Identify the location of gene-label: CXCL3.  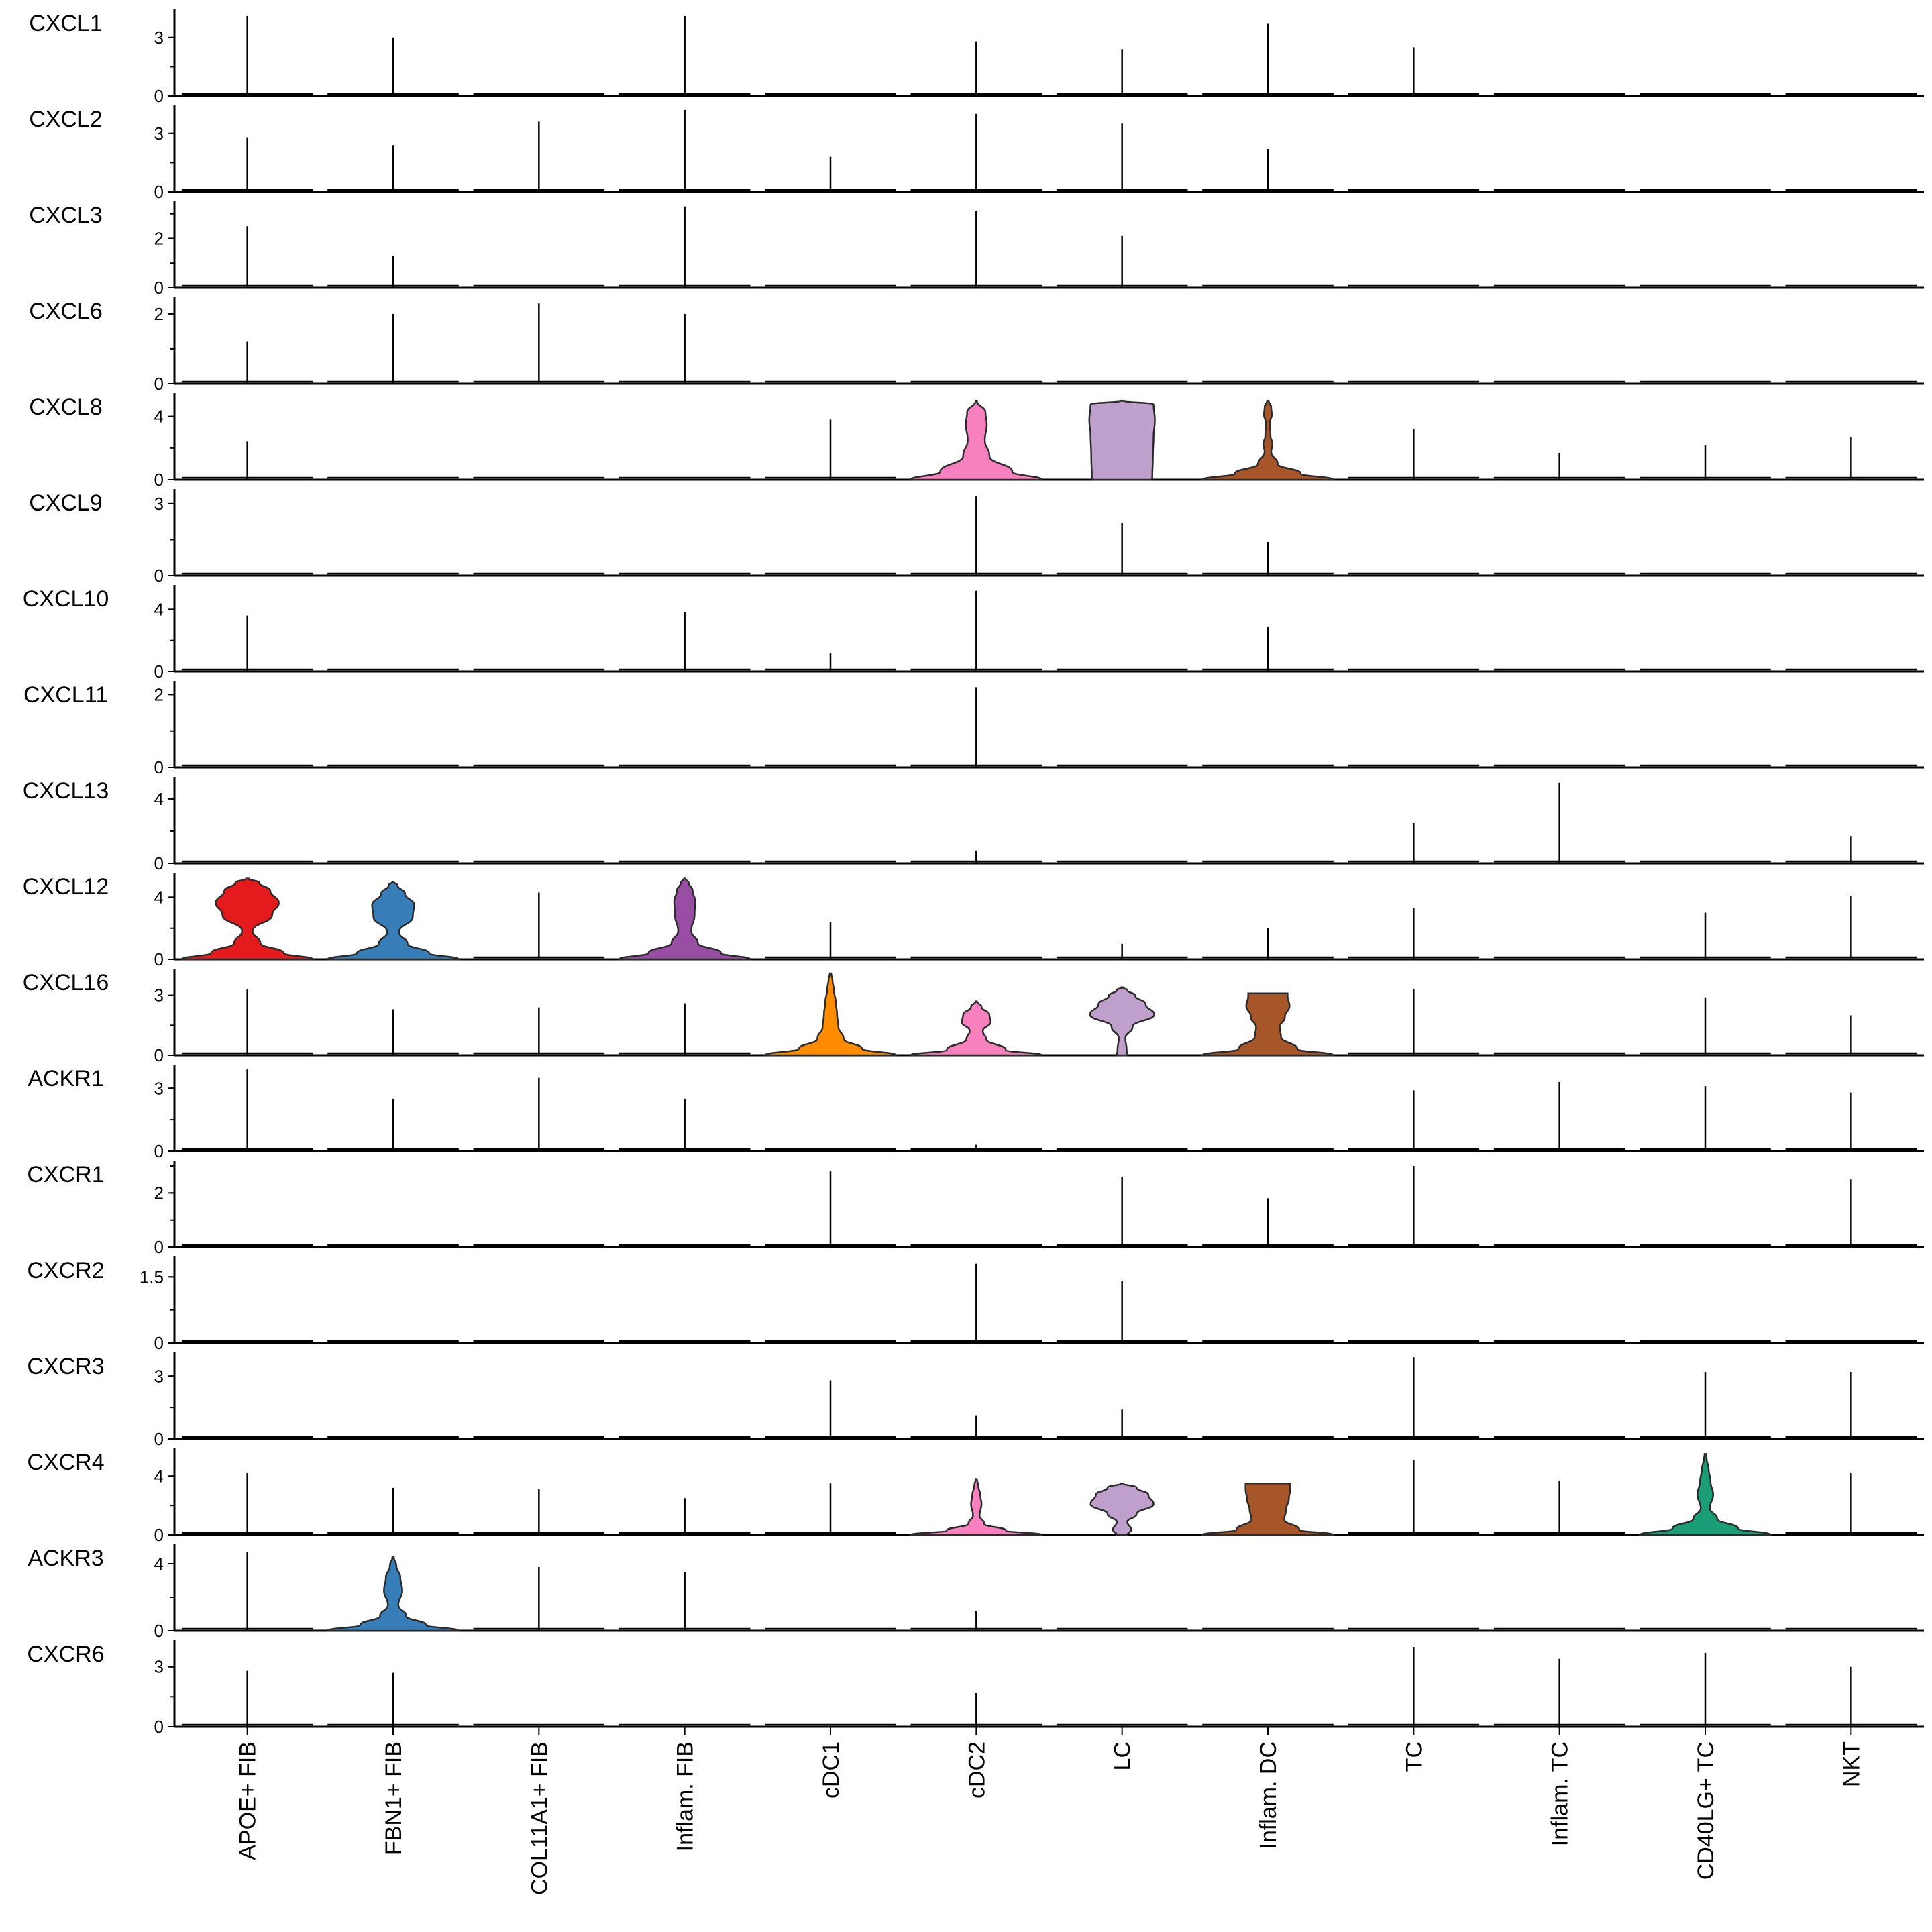
(66, 215).